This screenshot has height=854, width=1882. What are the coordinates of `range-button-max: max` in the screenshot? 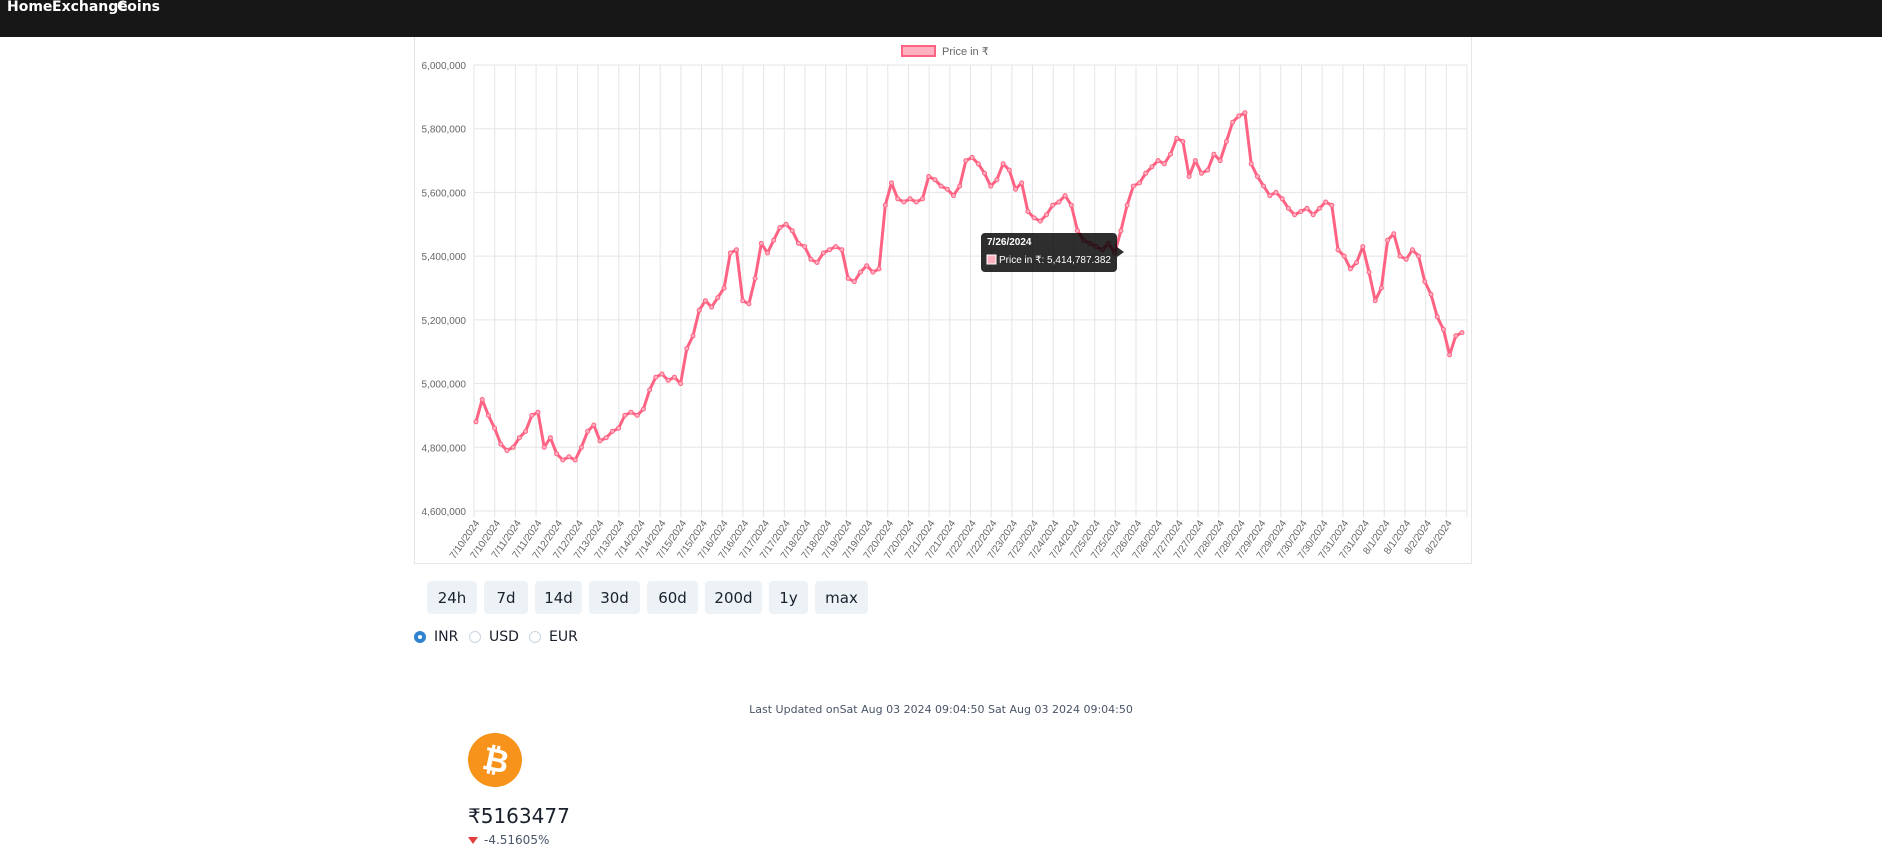 It's located at (841, 597).